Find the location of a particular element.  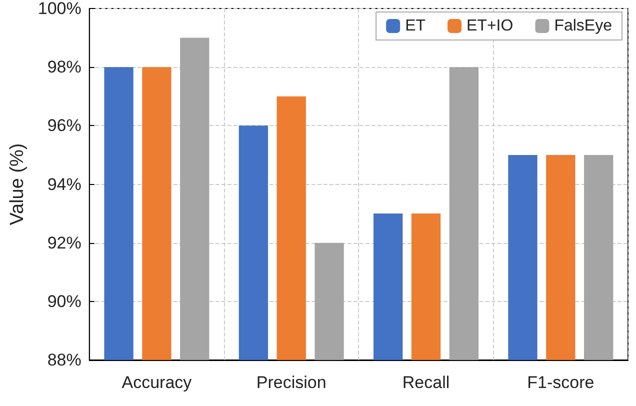

legend-label: FalsEye is located at coordinates (583, 26).